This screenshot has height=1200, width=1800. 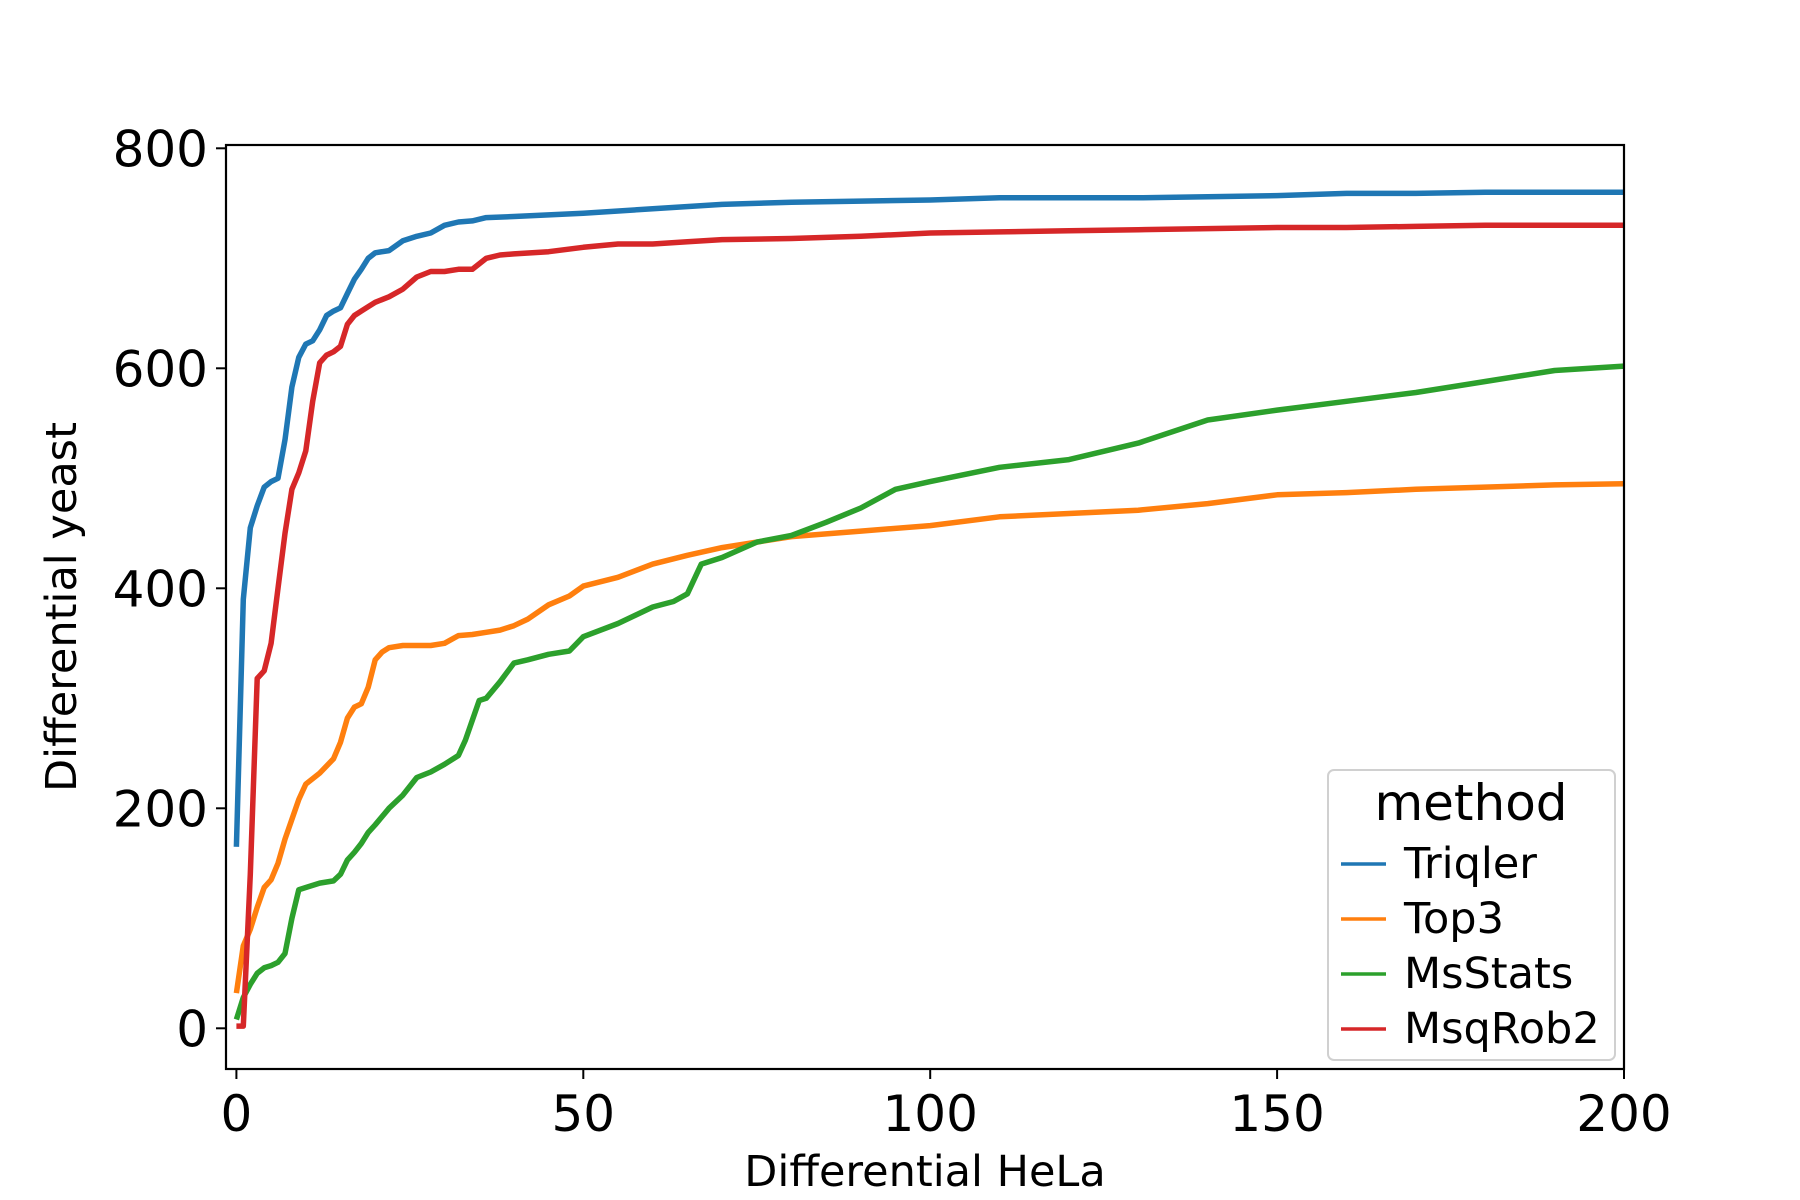 I want to click on x-axis-label: Differential HeLa, so click(x=924, y=1172).